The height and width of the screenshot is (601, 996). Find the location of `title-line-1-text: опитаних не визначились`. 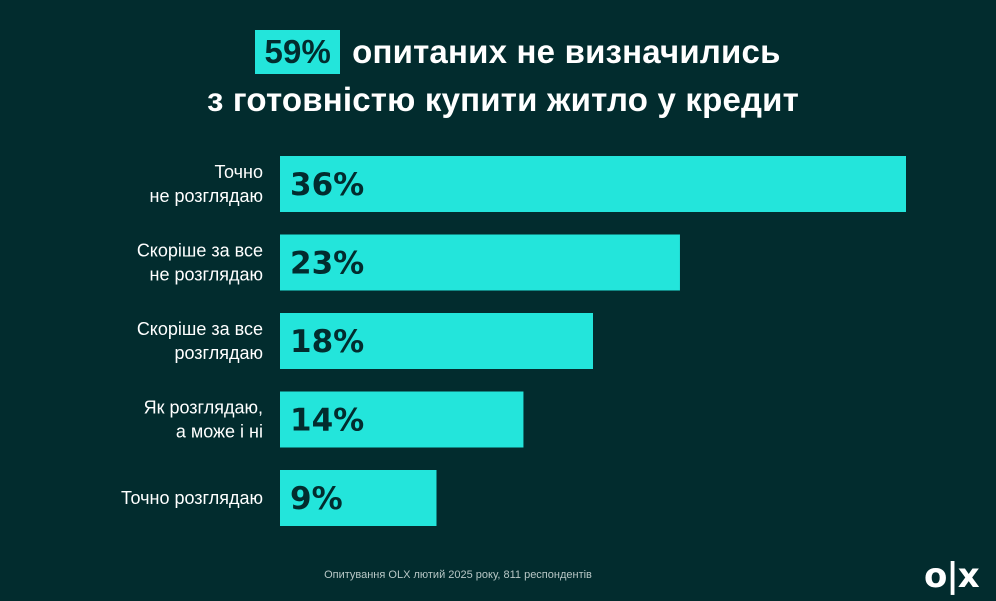

title-line-1-text: опитаних не визначились is located at coordinates (566, 51).